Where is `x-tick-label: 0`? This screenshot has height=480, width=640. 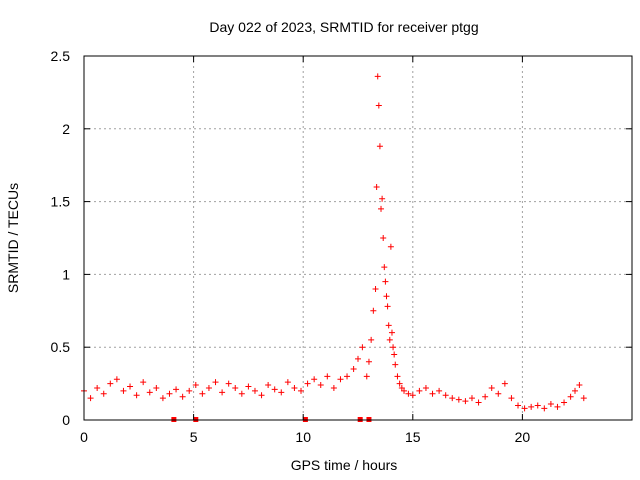 x-tick-label: 0 is located at coordinates (84, 437).